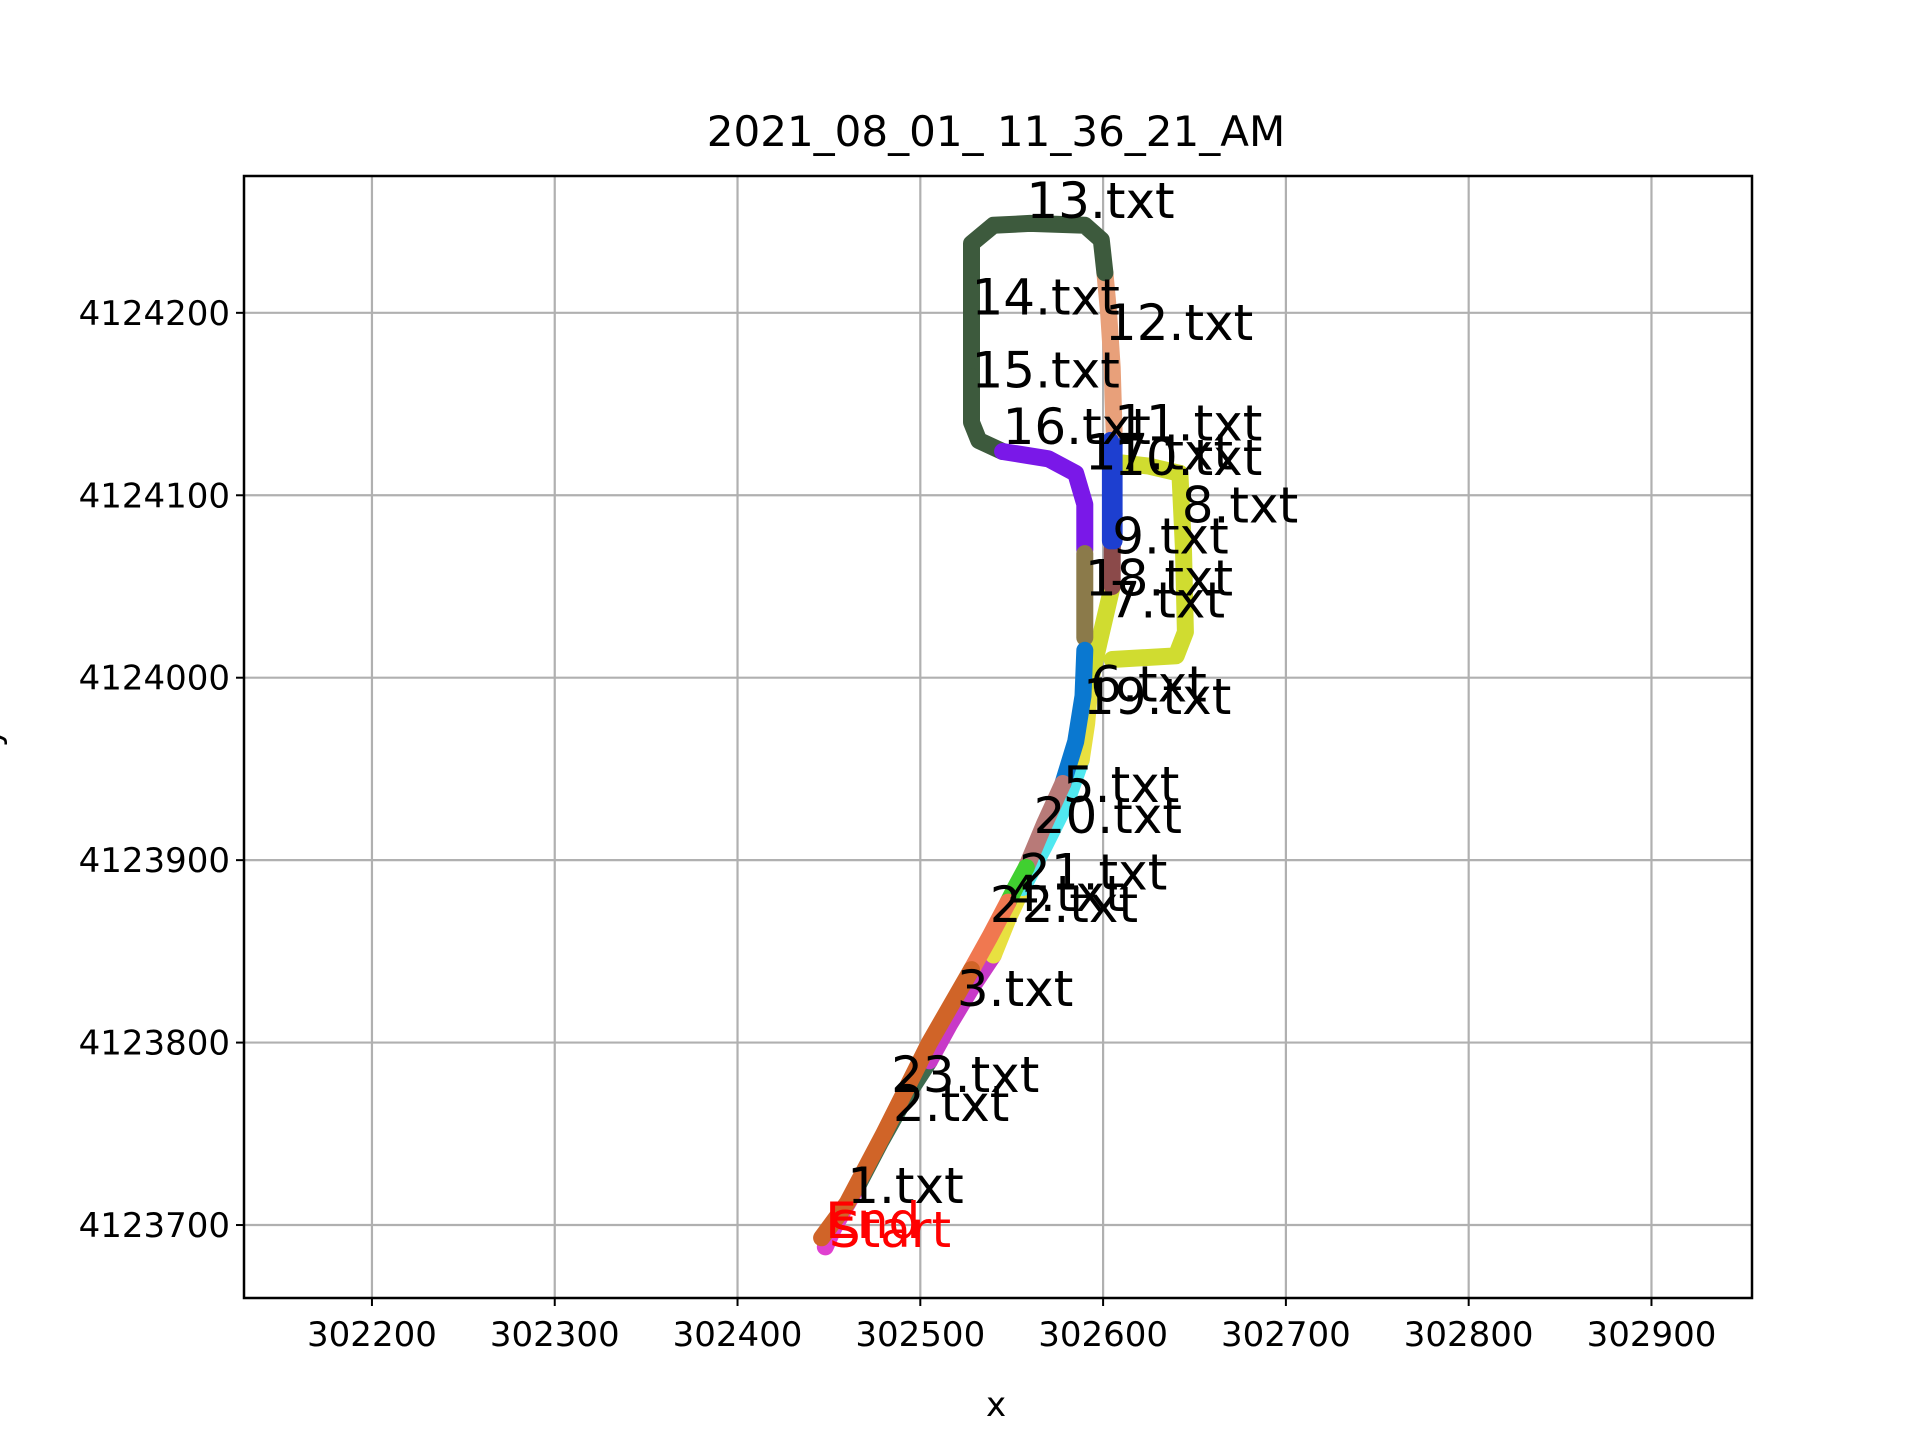  Describe the element at coordinates (154, 314) in the screenshot. I see `y-tick-label: 4124200` at that location.